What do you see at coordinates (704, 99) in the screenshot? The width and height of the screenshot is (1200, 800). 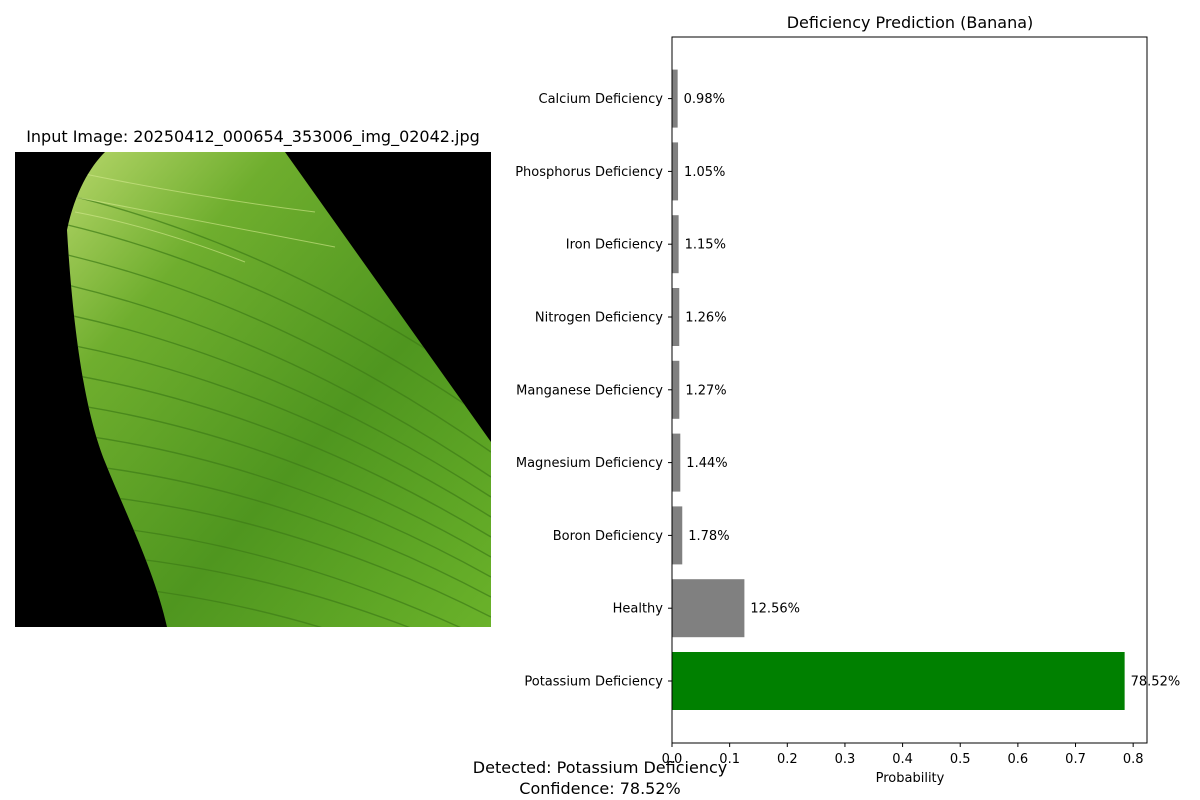 I see `bar-value-label: 0.98%` at bounding box center [704, 99].